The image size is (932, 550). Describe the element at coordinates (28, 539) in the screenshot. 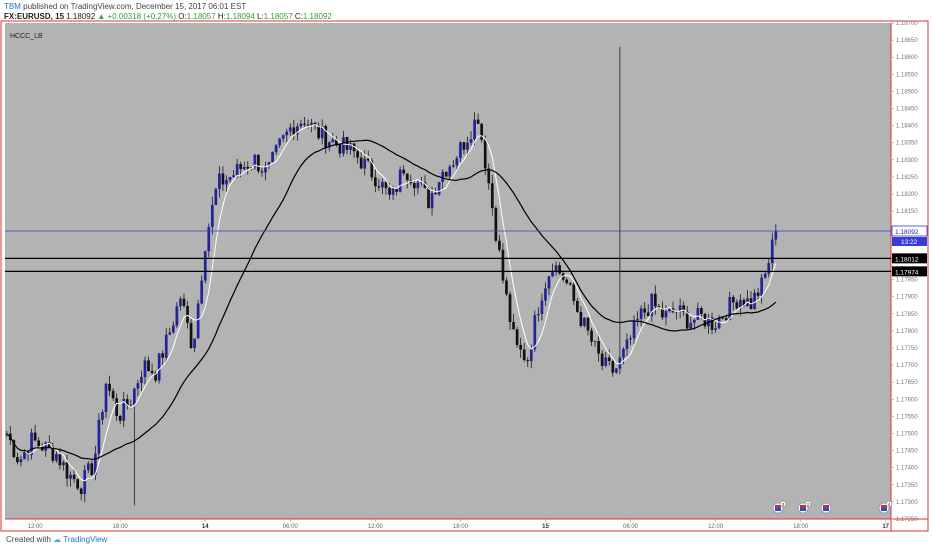

I see `created-with-text: Created with` at that location.